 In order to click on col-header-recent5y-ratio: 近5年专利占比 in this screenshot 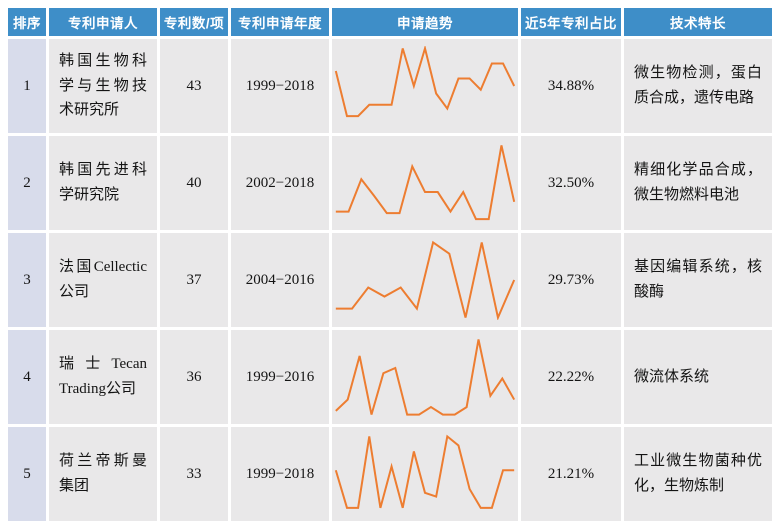, I will do `click(571, 22)`.